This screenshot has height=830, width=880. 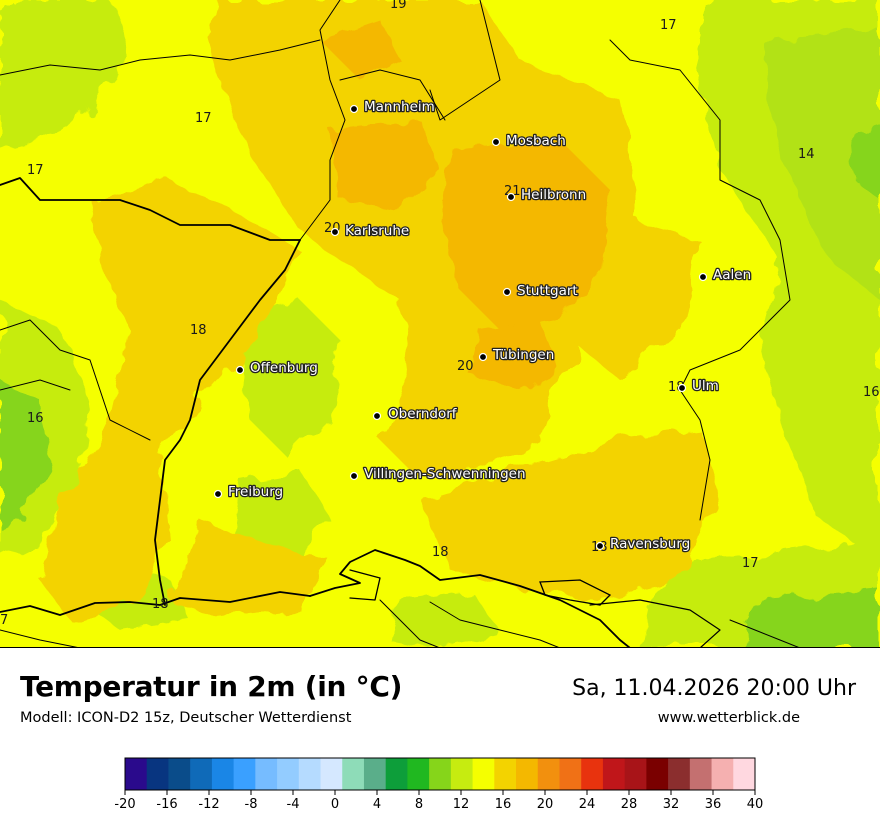 I want to click on city-label: Ravensburg, so click(x=650, y=544).